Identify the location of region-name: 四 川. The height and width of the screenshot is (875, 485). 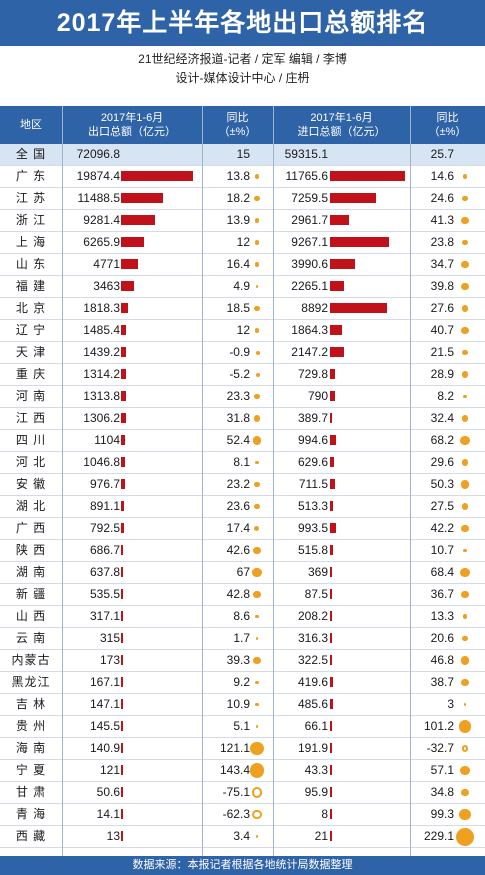
(31, 440).